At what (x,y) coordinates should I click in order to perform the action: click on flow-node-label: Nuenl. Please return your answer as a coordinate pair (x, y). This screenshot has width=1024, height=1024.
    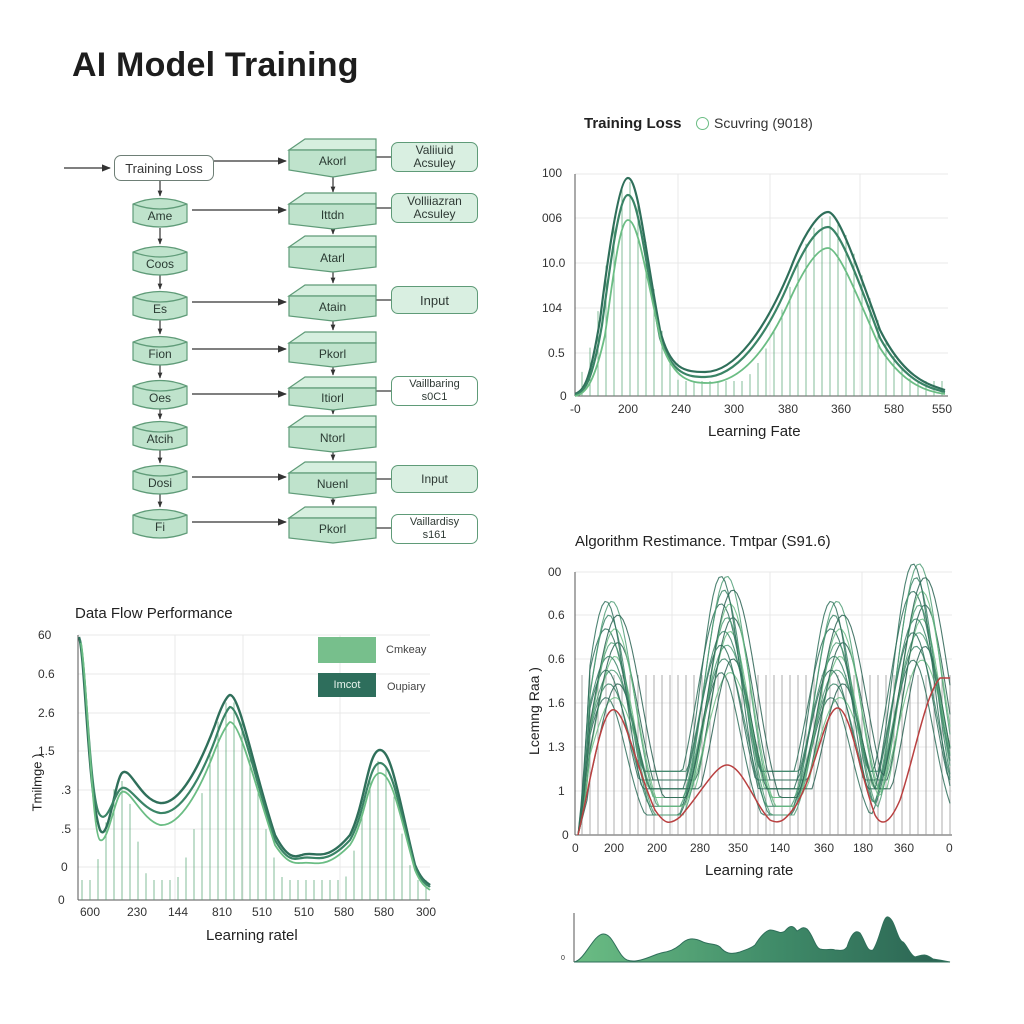
    Looking at the image, I should click on (332, 483).